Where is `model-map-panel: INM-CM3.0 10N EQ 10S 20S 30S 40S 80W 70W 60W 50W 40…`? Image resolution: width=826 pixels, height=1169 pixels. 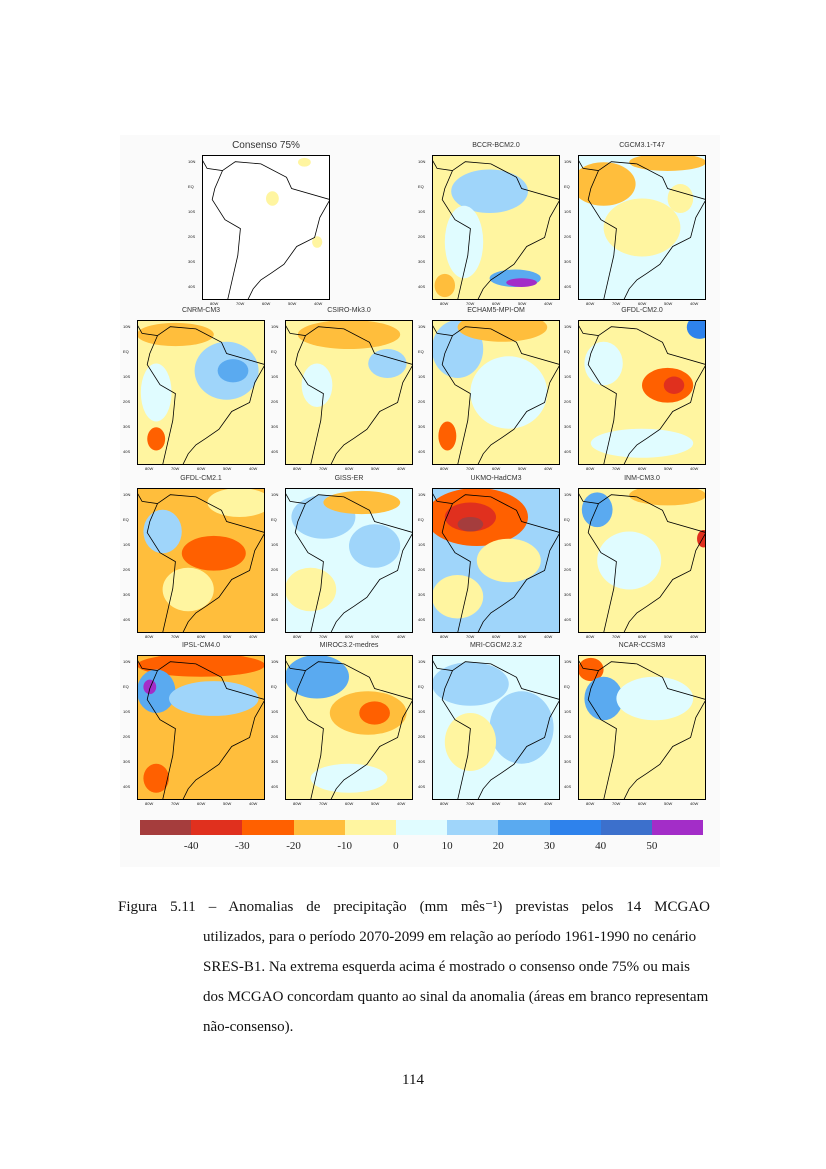
model-map-panel: INM-CM3.0 10N EQ 10S 20S 30S 40S 80W 70W 60W 50W 40… is located at coordinates (635, 557).